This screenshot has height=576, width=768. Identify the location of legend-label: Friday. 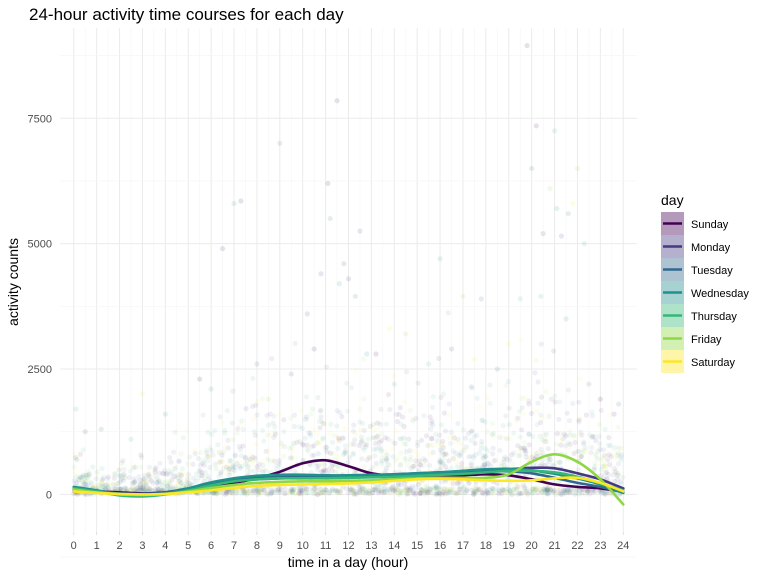
(706, 340).